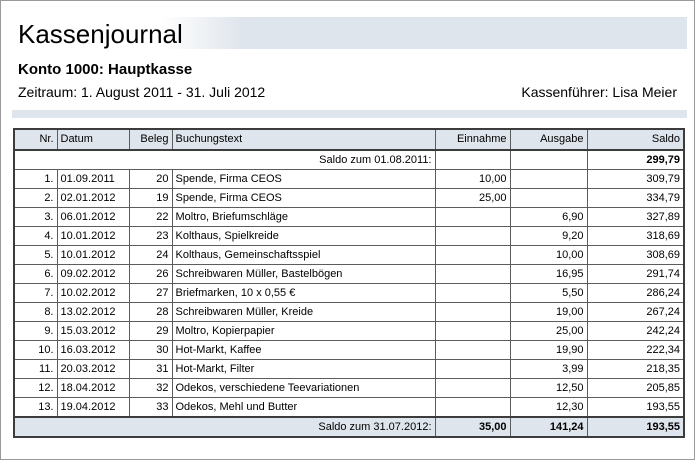 This screenshot has width=695, height=460. What do you see at coordinates (35, 350) in the screenshot?
I see `row-nr: 10.` at bounding box center [35, 350].